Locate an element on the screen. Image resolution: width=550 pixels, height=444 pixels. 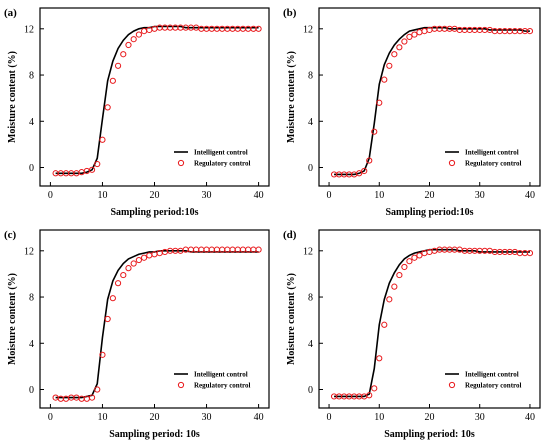
series-intelligent-control is located at coordinates (157, 324).